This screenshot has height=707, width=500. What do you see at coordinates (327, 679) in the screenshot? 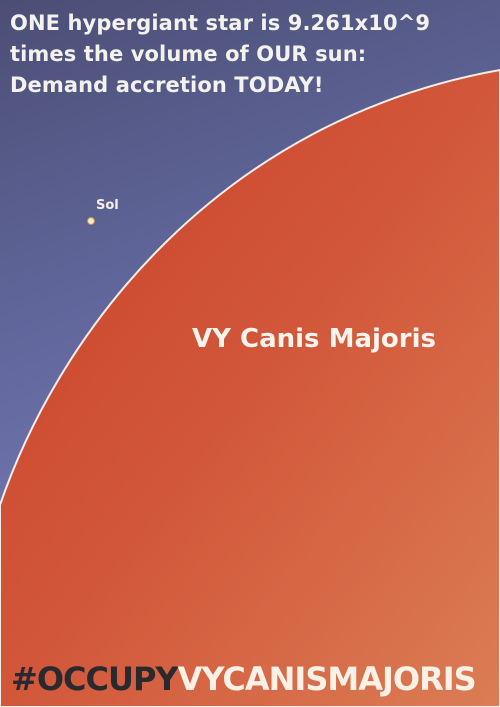
I see `hashtag-suffix: VYCANISMAJORIS` at bounding box center [327, 679].